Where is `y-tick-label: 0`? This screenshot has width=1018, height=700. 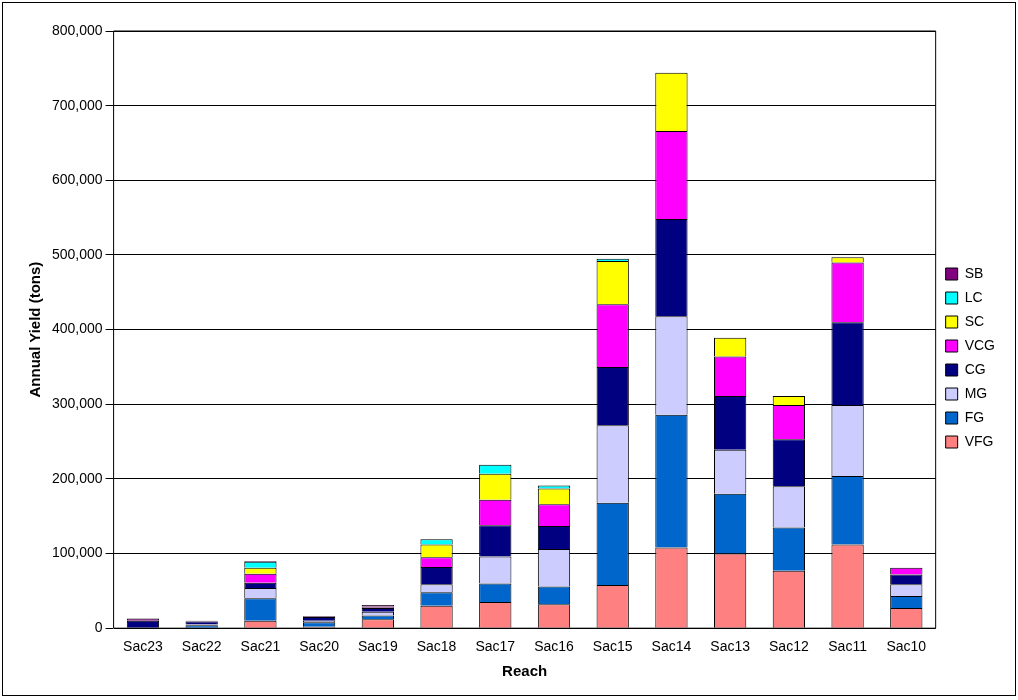
y-tick-label: 0 is located at coordinates (98, 627).